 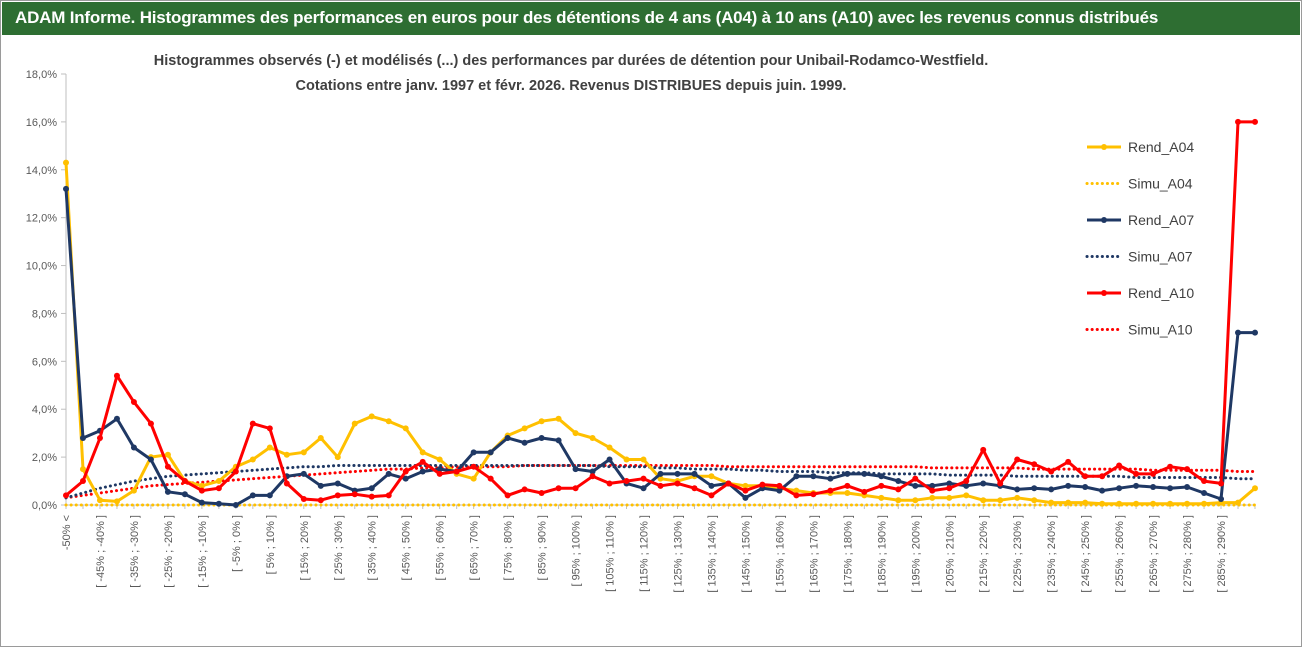 What do you see at coordinates (1086, 554) in the screenshot?
I see `x-tick-label: [ 245% ; 250% ]` at bounding box center [1086, 554].